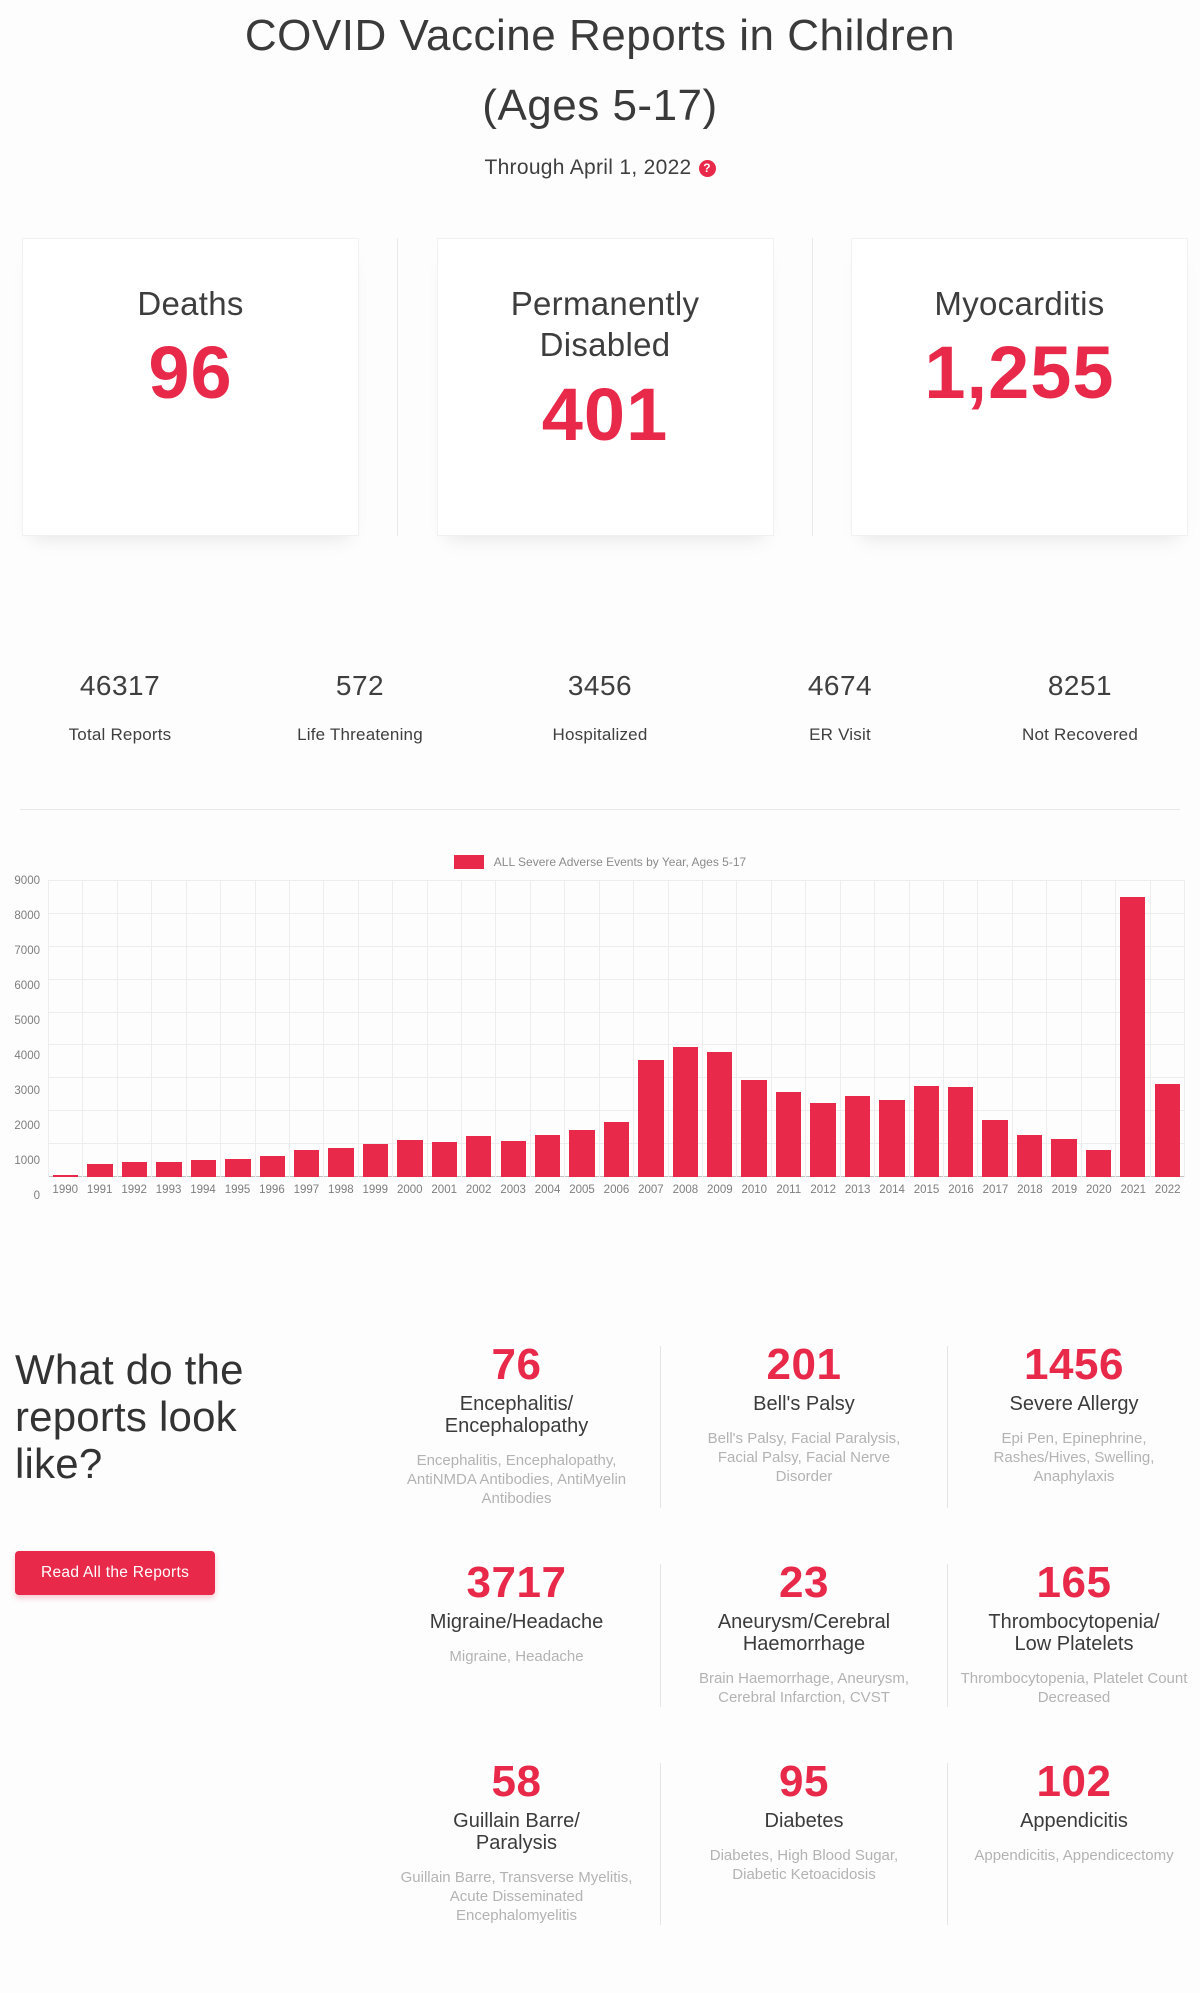 The height and width of the screenshot is (1993, 1200). I want to click on permanently-disabled-card: Permanently Disabled 401, so click(605, 387).